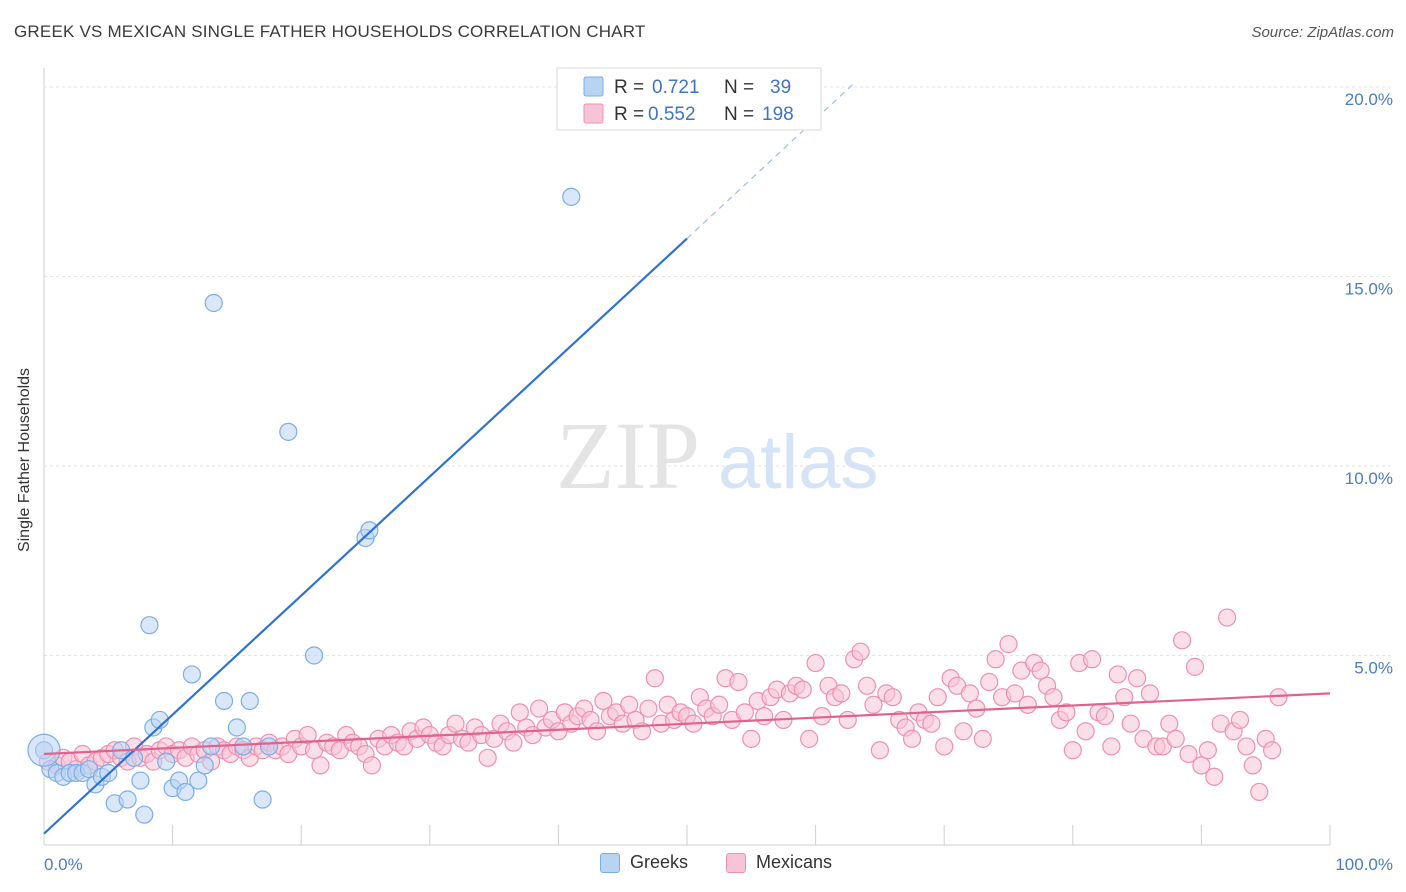 The height and width of the screenshot is (892, 1406). Describe the element at coordinates (770, 161) in the screenshot. I see `trend-line-greeks-extension` at that location.